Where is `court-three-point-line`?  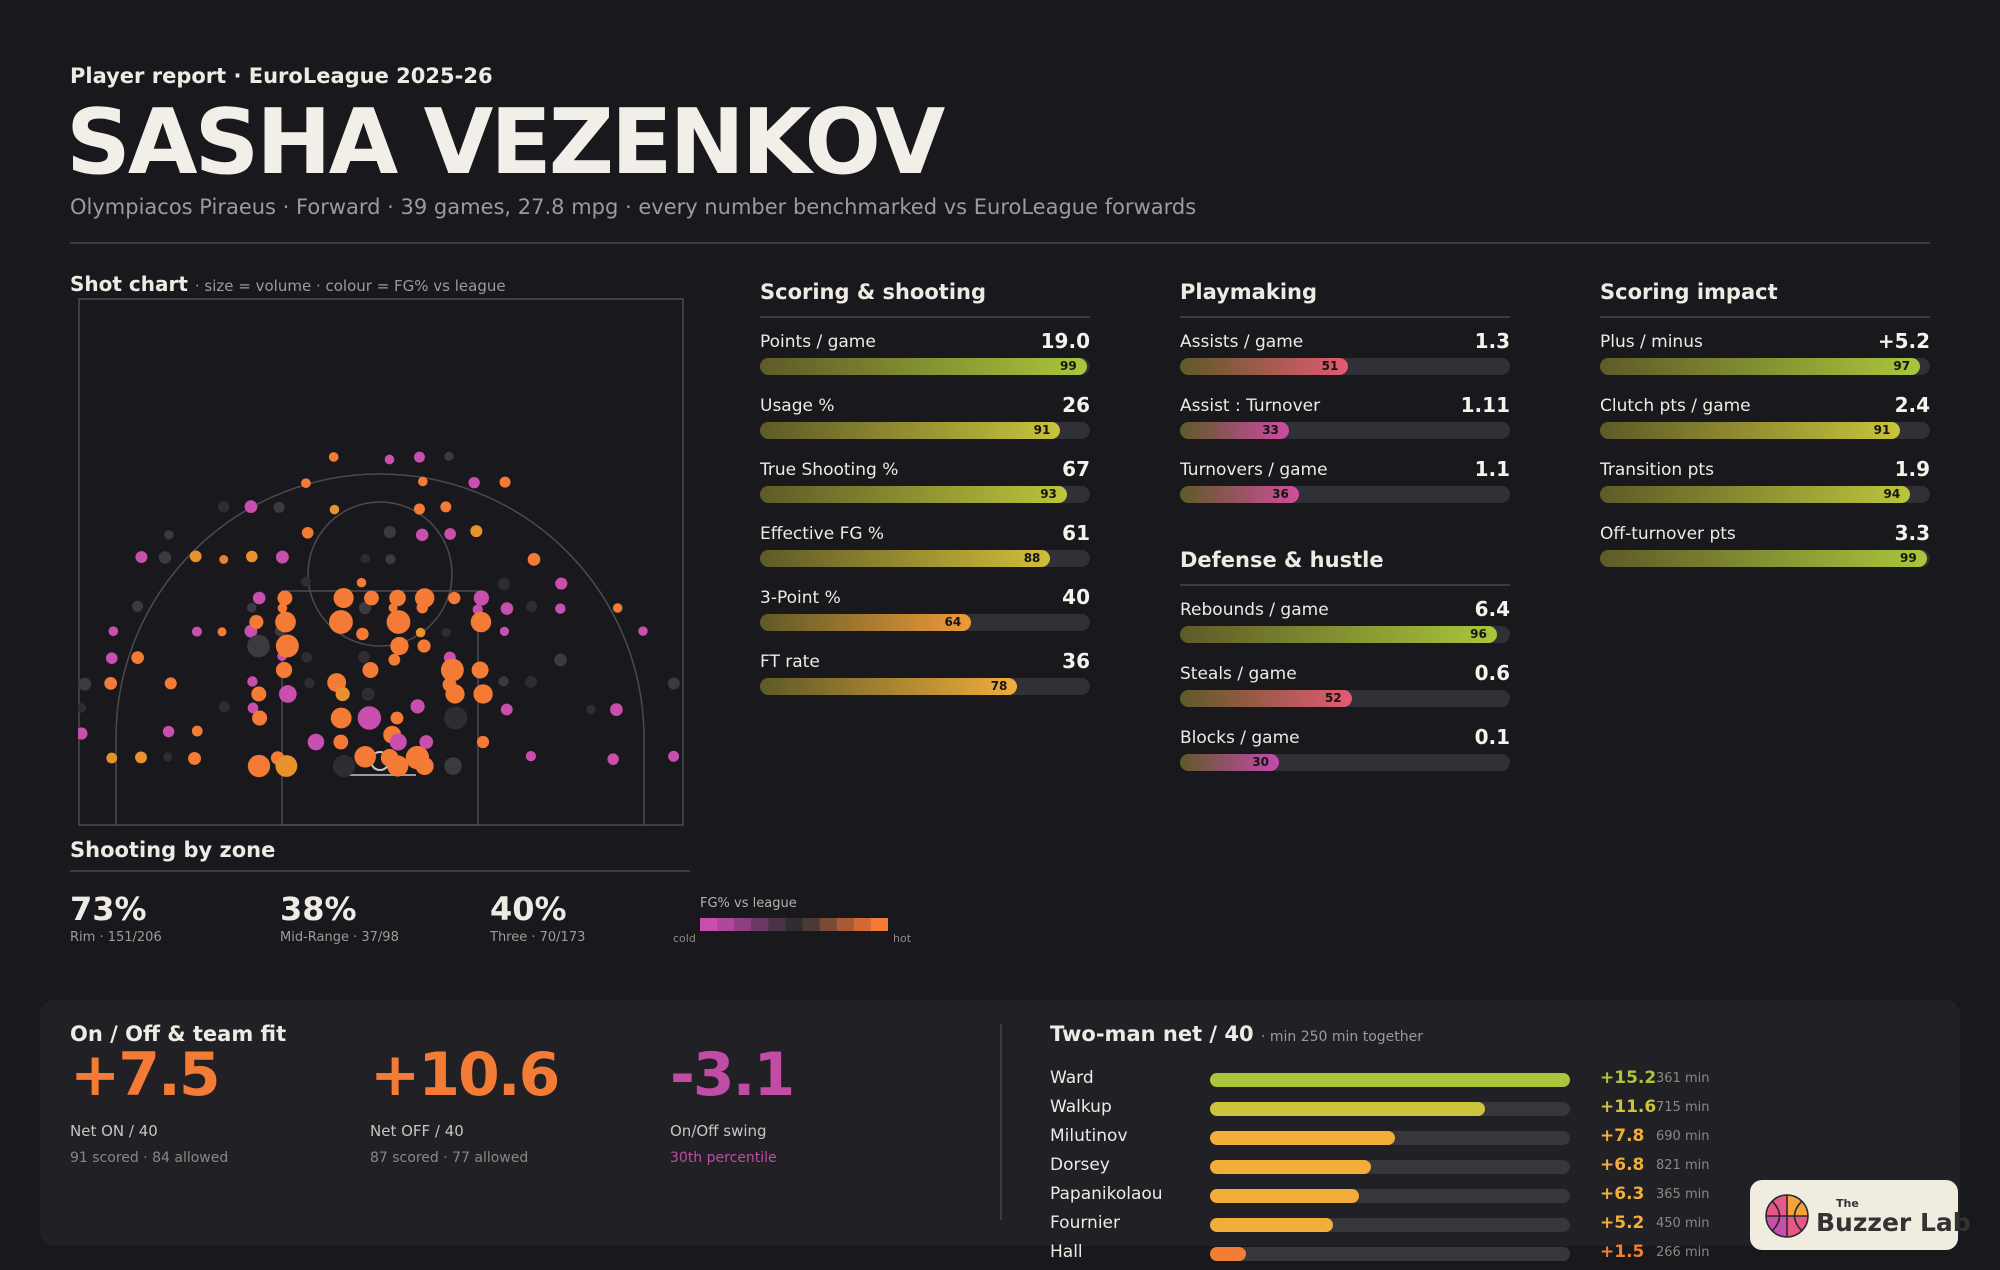
court-three-point-line is located at coordinates (380, 649).